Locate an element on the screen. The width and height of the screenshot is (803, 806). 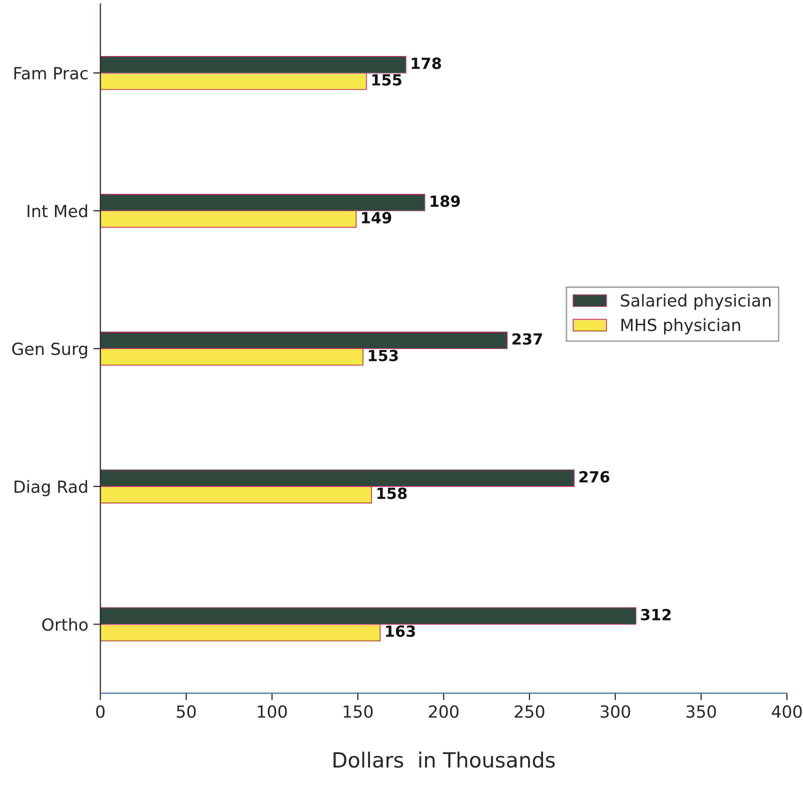
data-label: 178 is located at coordinates (427, 64).